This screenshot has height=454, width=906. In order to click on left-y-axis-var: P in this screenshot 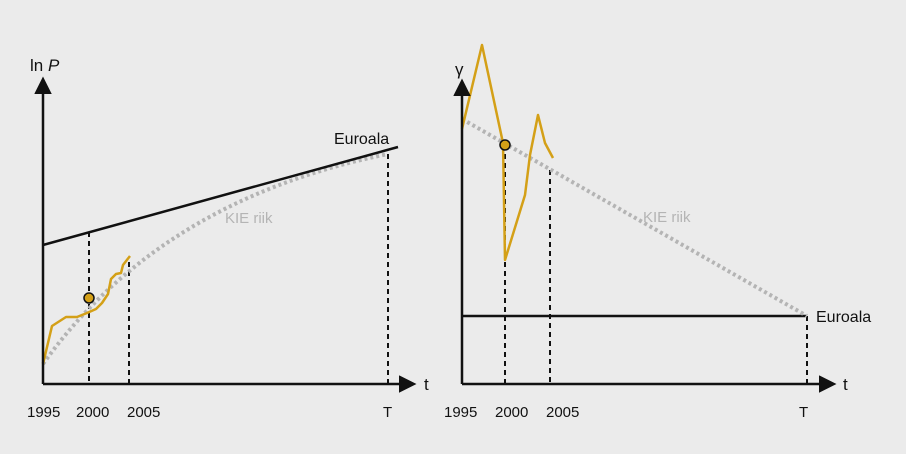, I will do `click(54, 65)`.